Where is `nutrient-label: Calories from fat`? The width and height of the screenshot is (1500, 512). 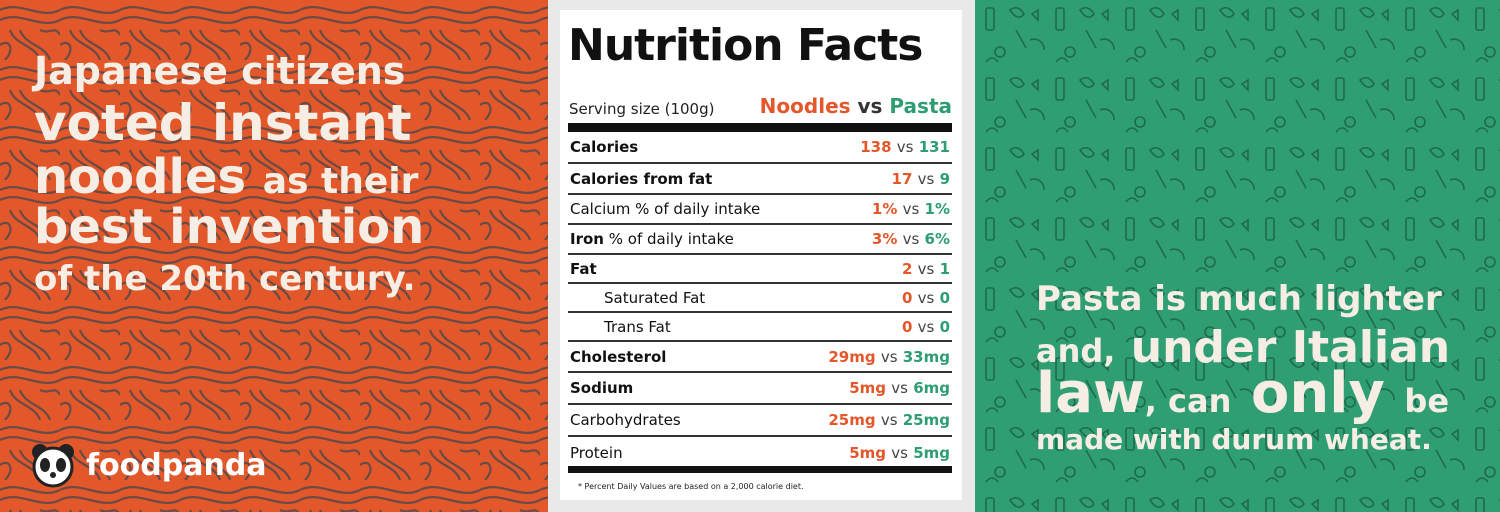
nutrient-label: Calories from fat is located at coordinates (641, 179).